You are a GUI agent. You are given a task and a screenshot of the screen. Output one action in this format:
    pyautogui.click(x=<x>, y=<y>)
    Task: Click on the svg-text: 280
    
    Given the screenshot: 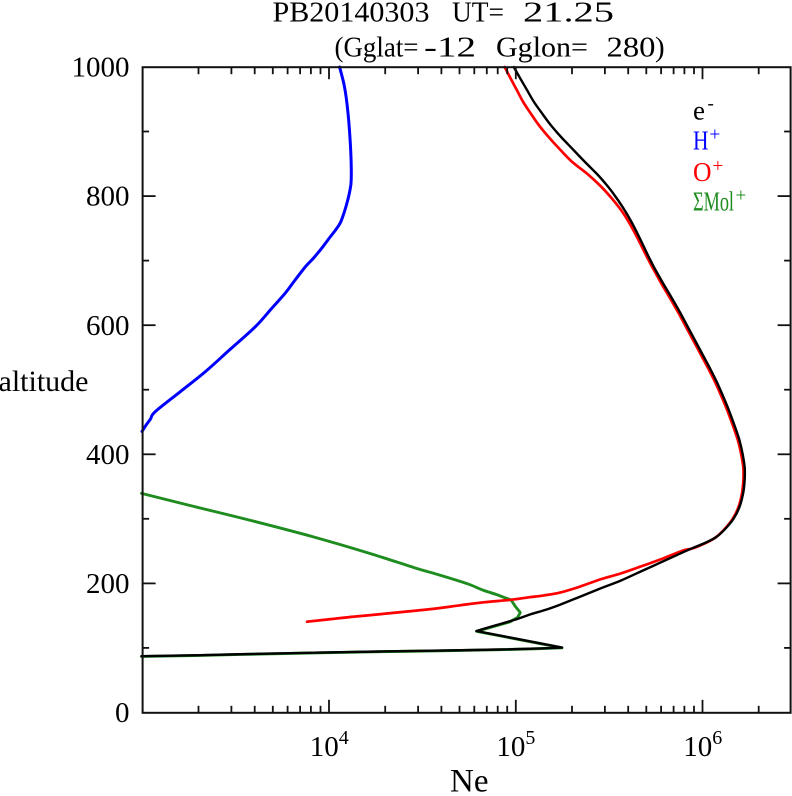 What is the action you would take?
    pyautogui.click(x=631, y=48)
    